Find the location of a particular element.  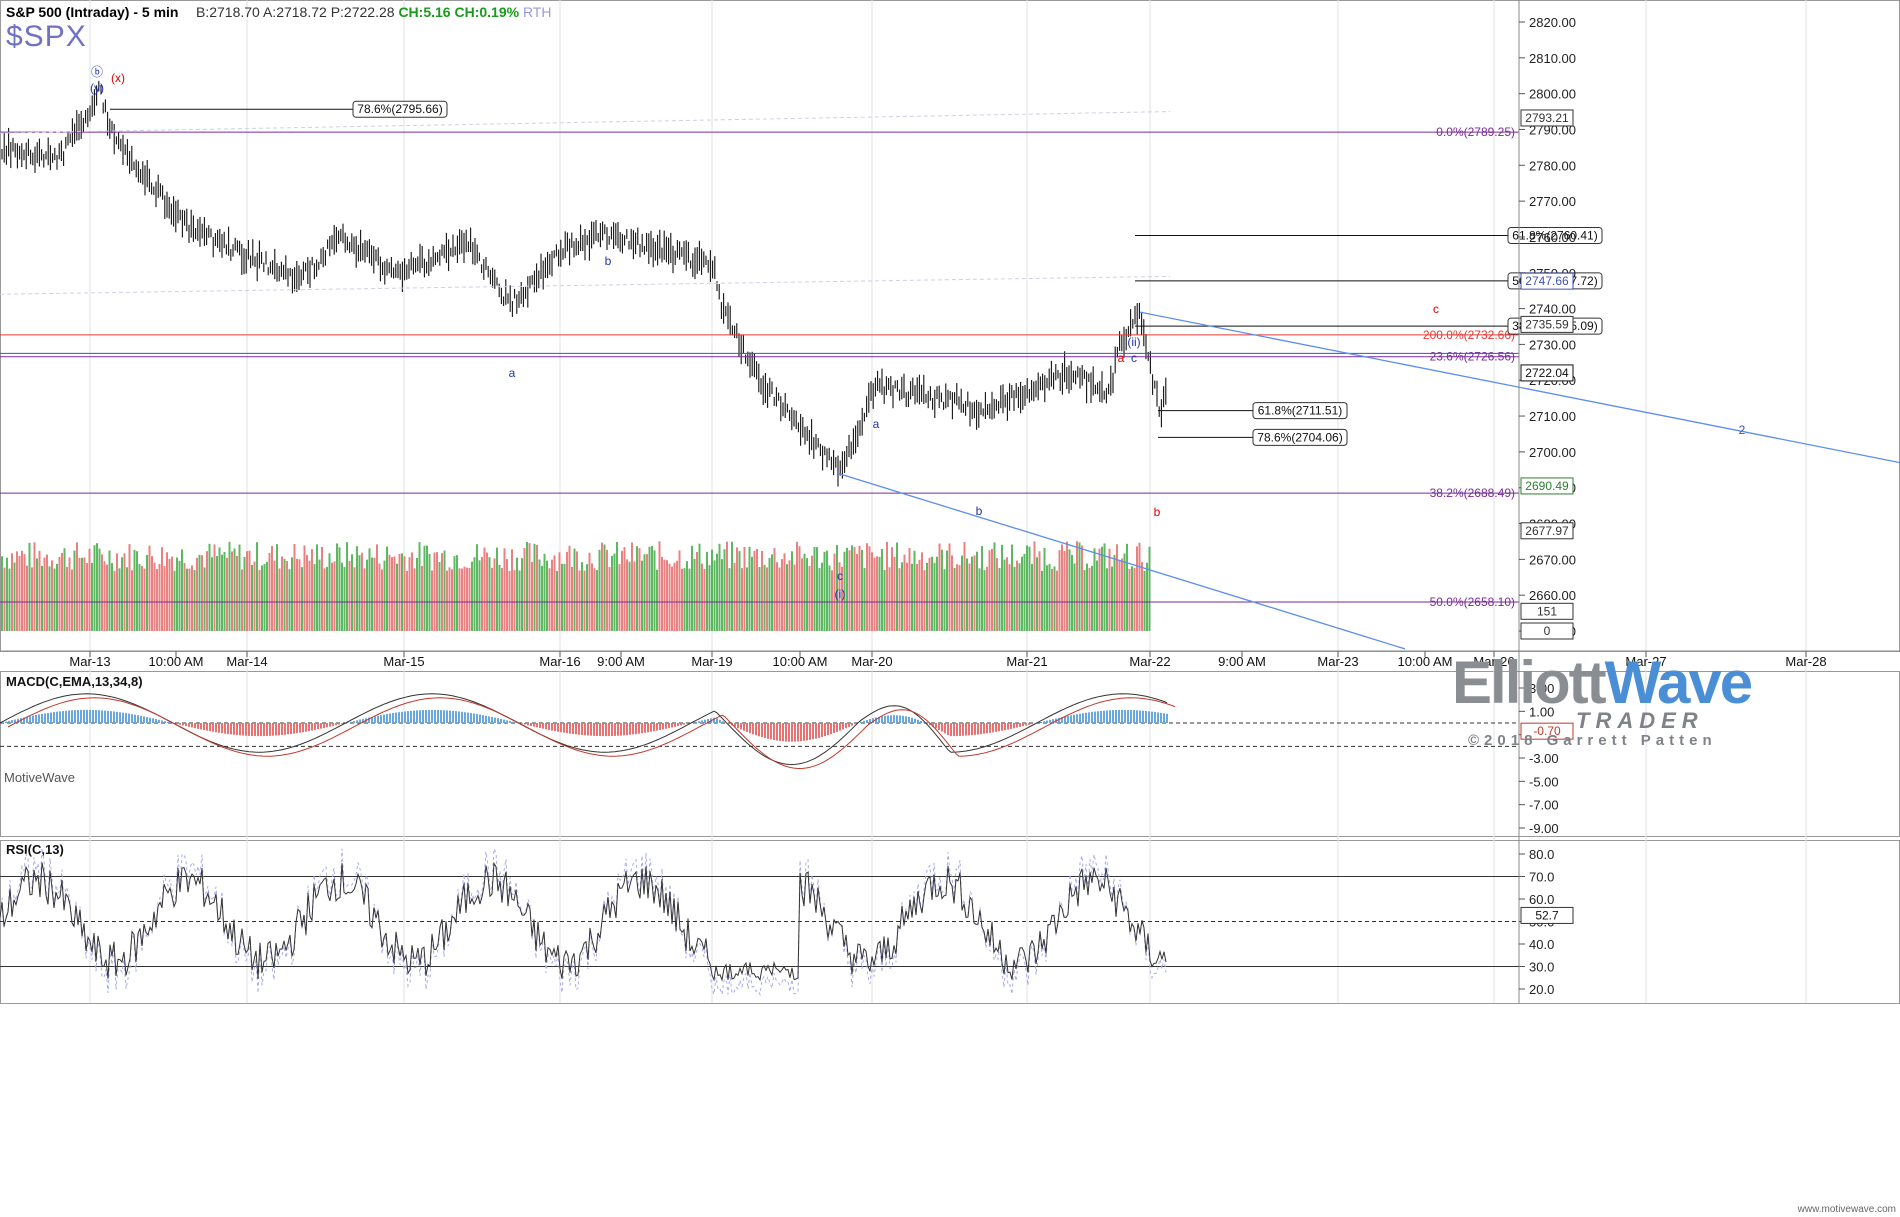

axis-badge-label: 2747.66 is located at coordinates (1547, 281).